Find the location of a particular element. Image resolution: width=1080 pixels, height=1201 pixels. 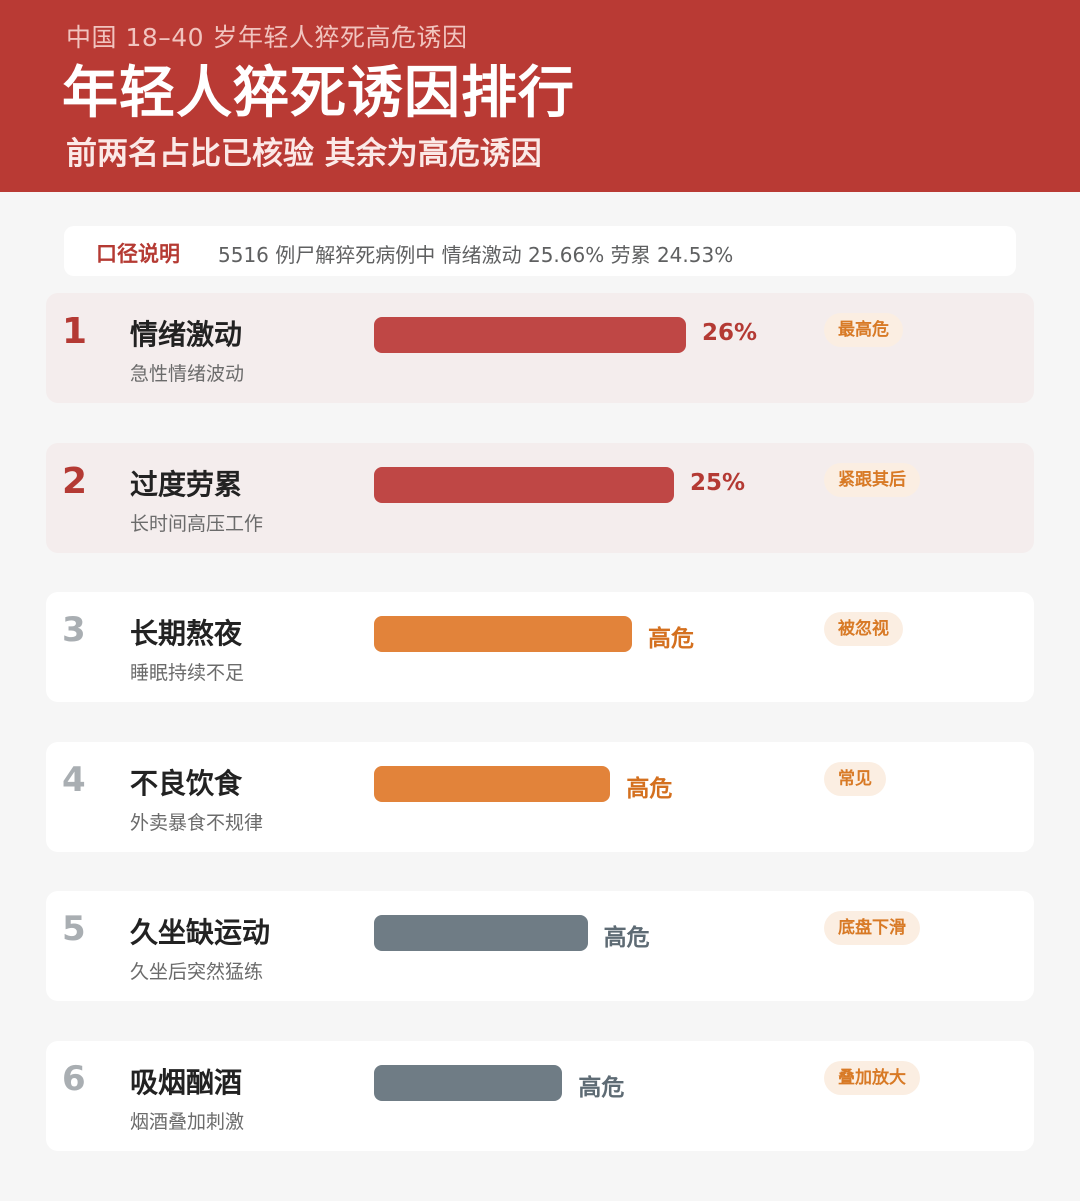

rank-number: 3 is located at coordinates (74, 630).